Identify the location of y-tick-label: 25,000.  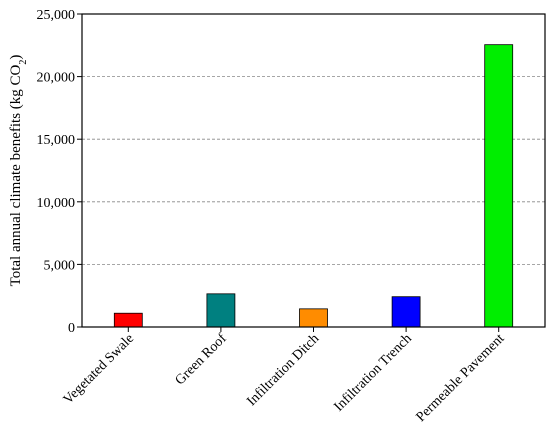
(56, 15).